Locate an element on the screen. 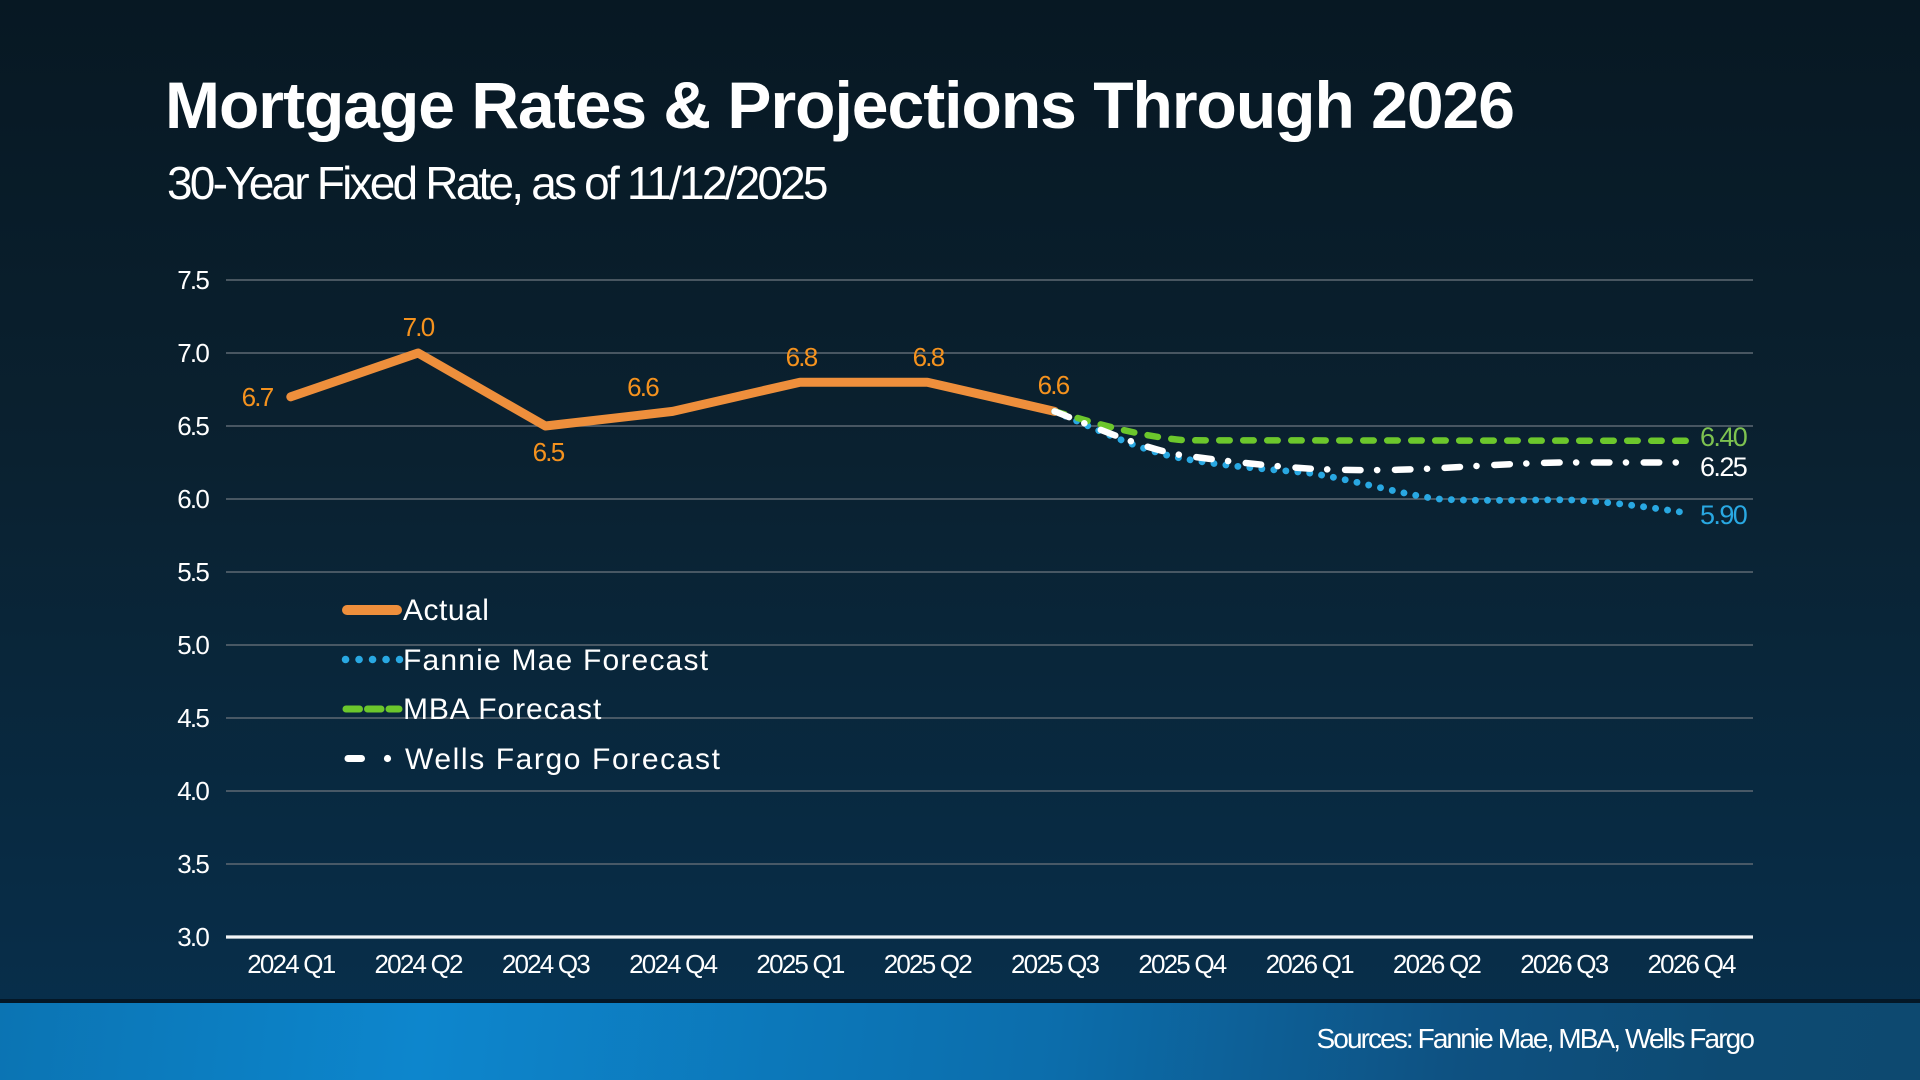 The image size is (1920, 1080). svg-text: 6.0 is located at coordinates (193, 499).